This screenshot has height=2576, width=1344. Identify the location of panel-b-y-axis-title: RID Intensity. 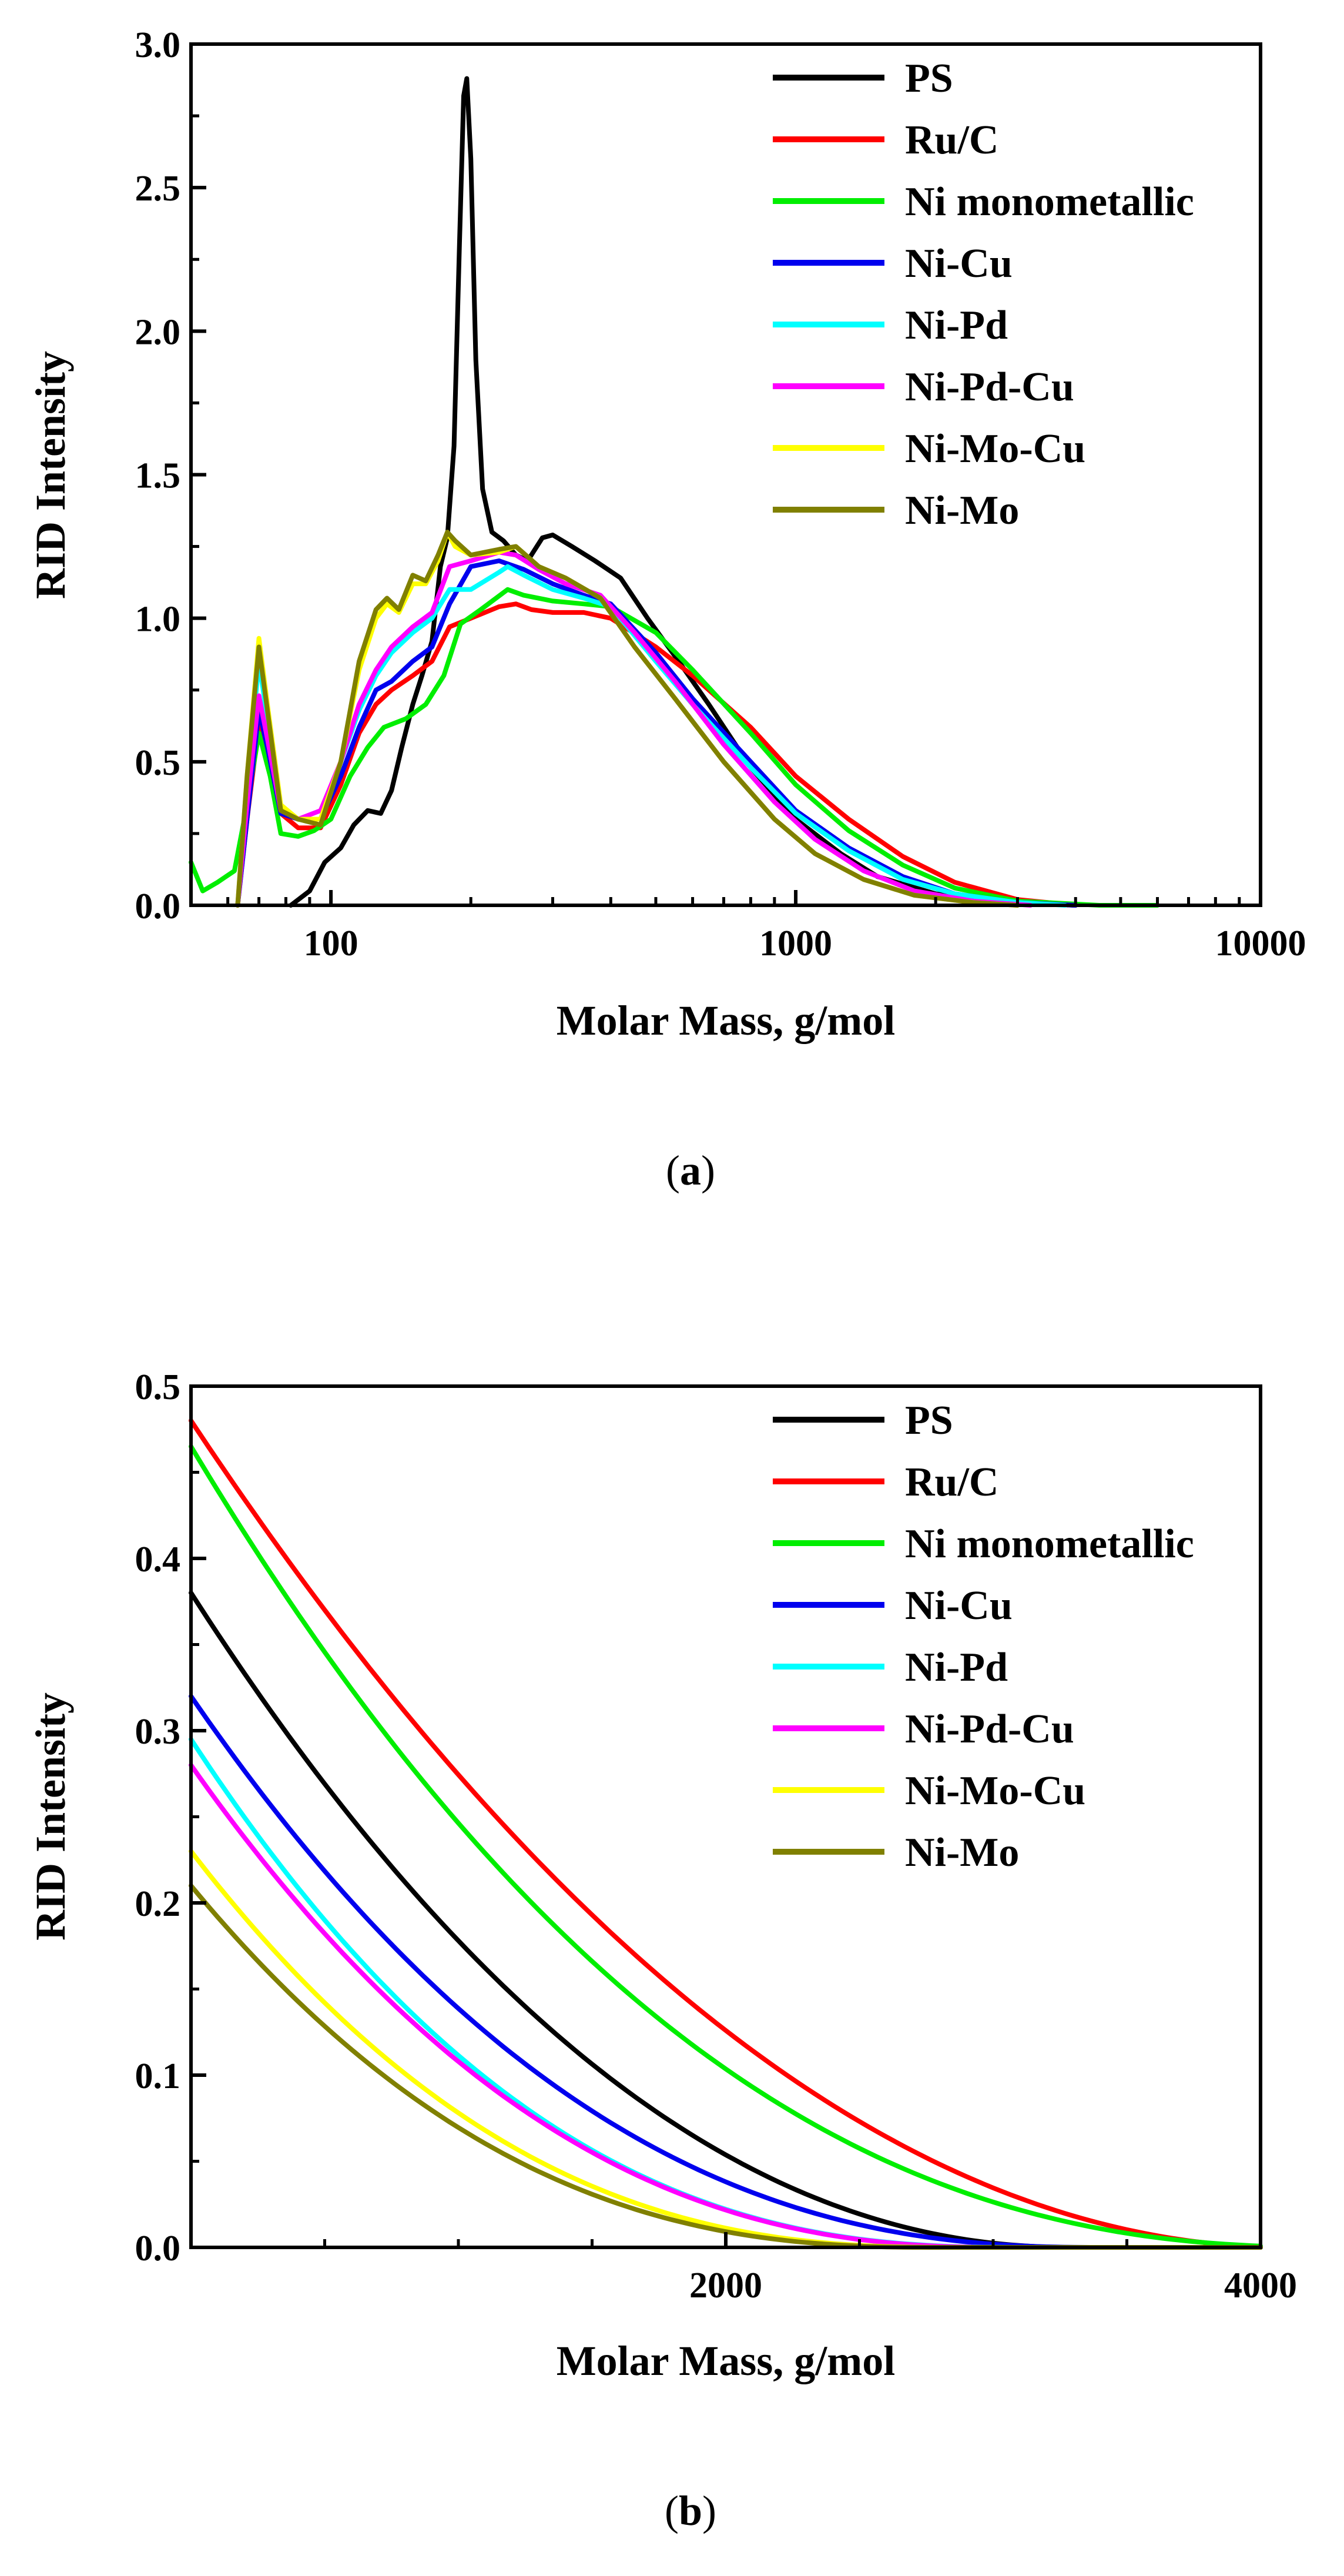
(50, 1816).